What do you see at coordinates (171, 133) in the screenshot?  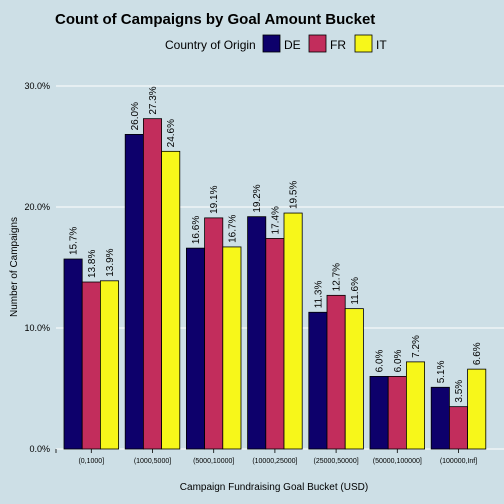 I see `data-label: 24.6%` at bounding box center [171, 133].